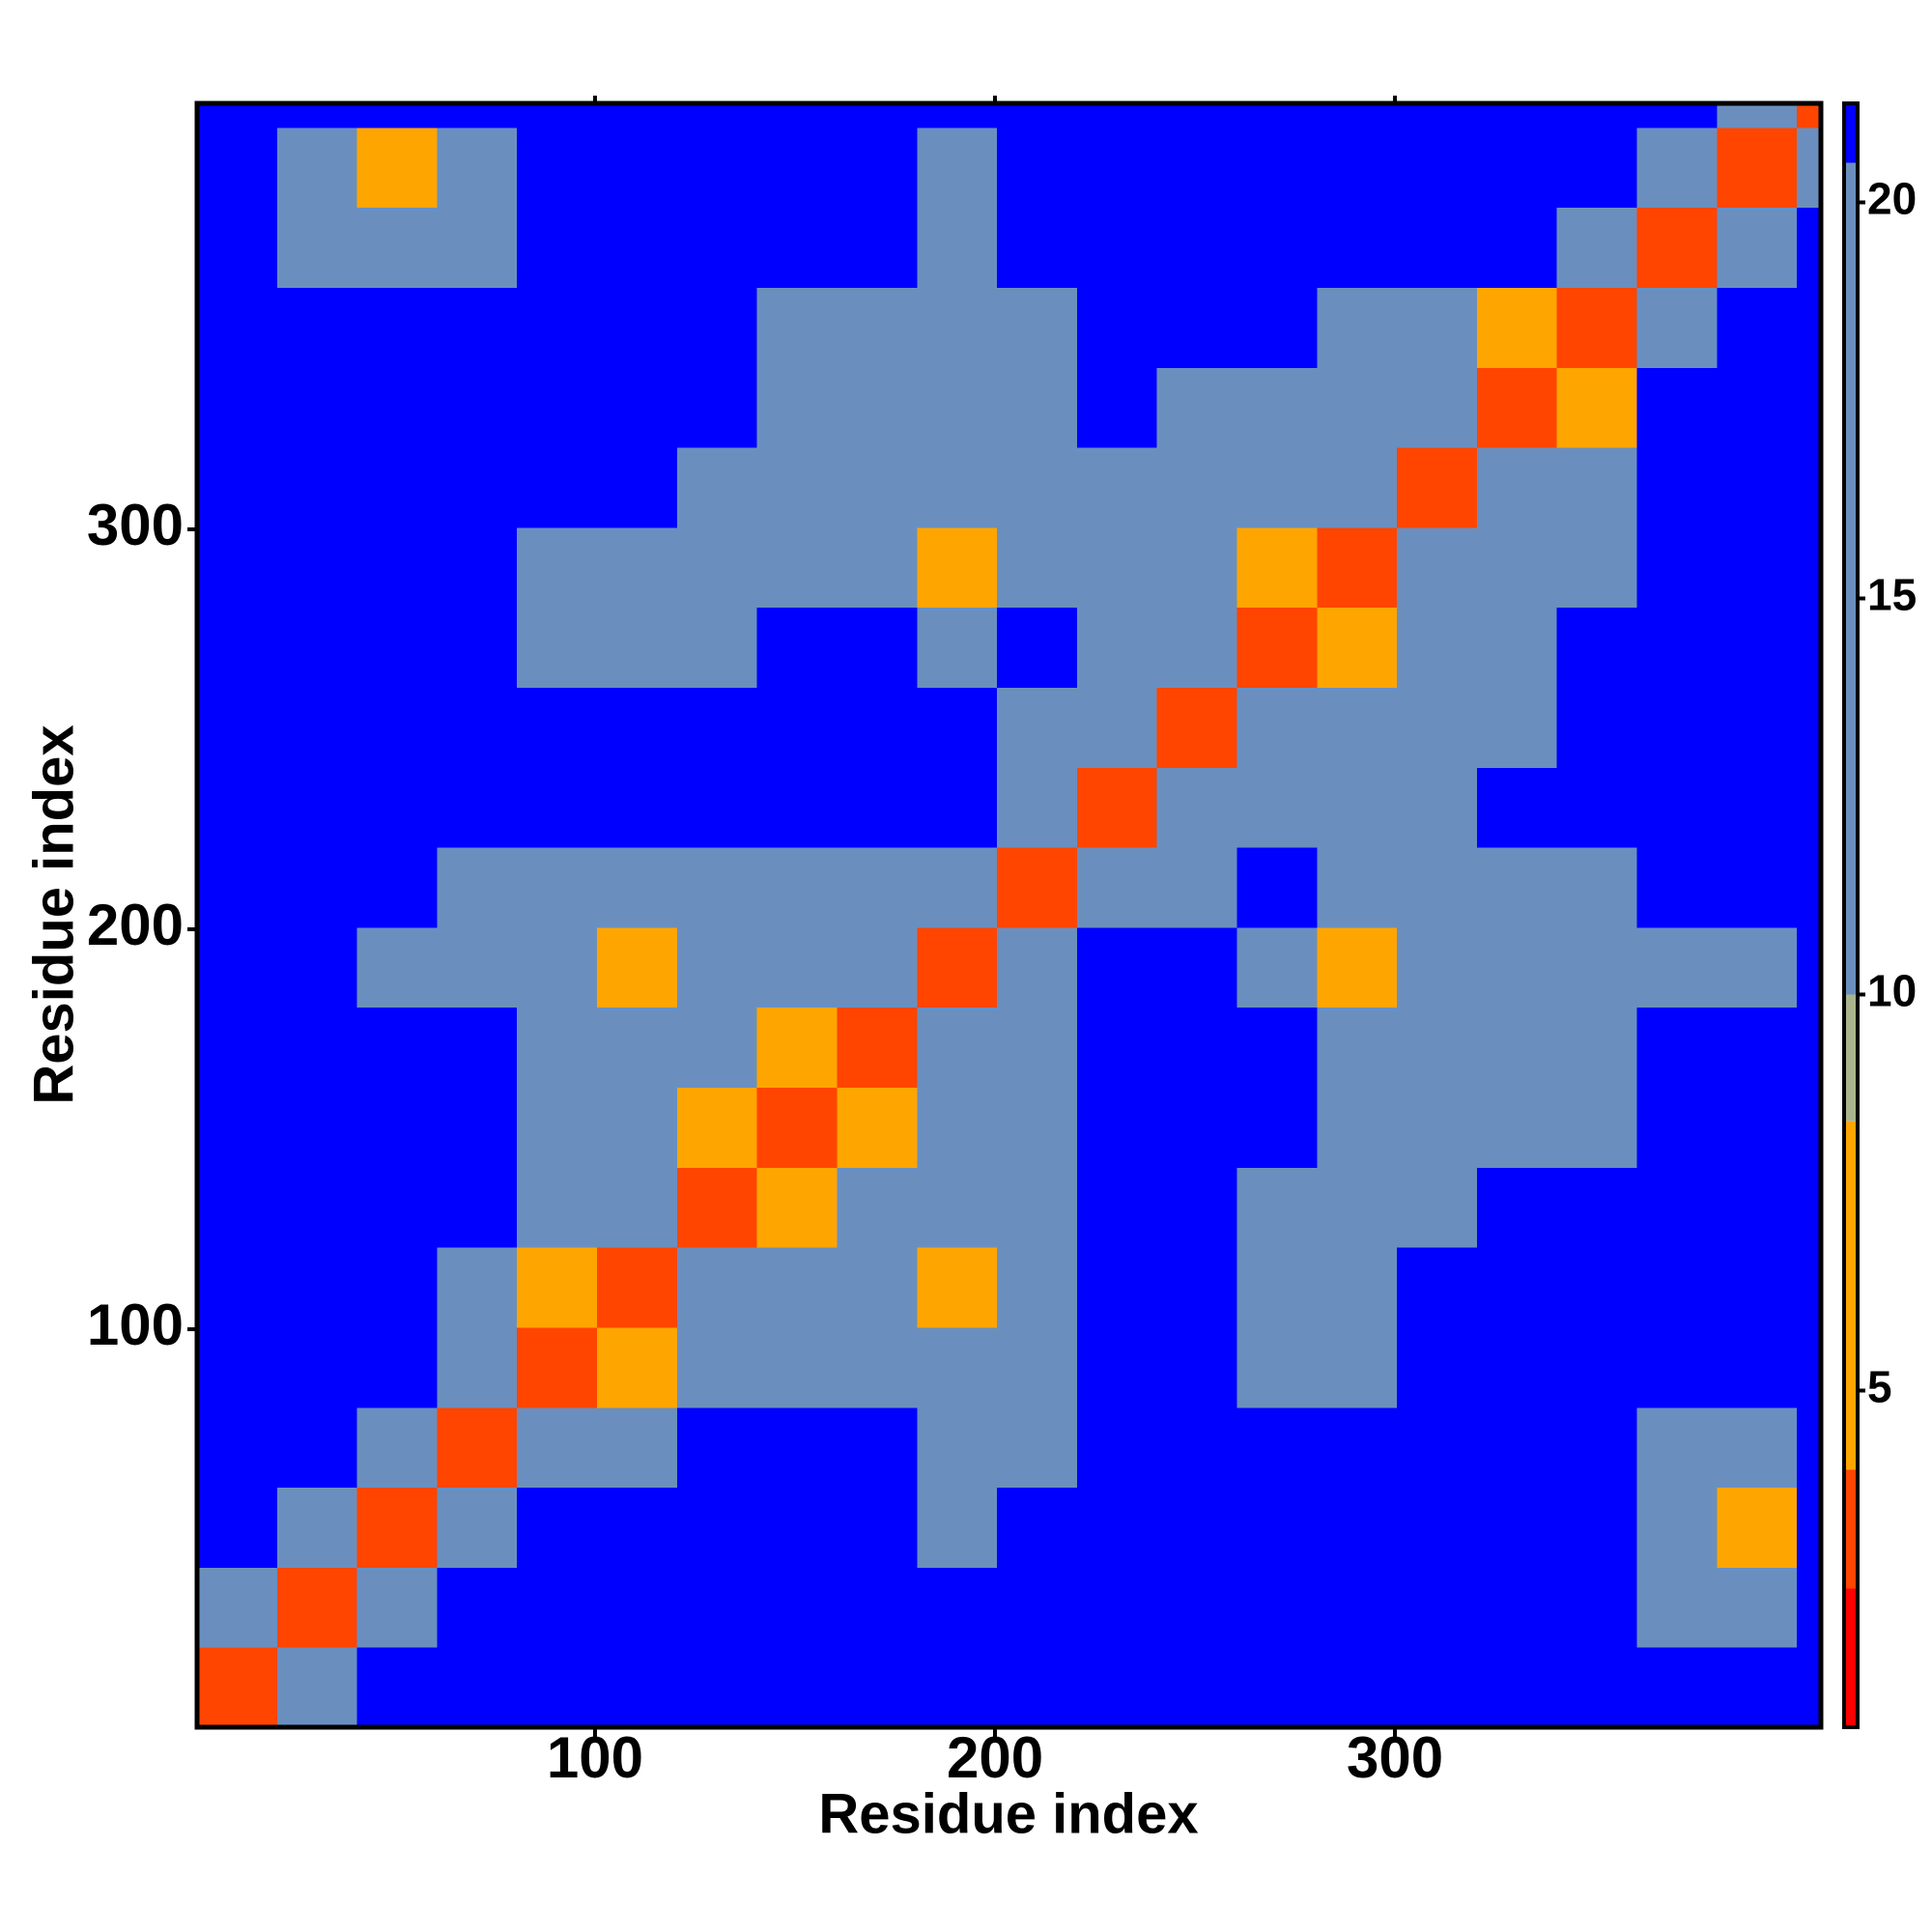 This screenshot has height=1932, width=1932. What do you see at coordinates (1892, 991) in the screenshot?
I see `colorbar-tick-label: 10` at bounding box center [1892, 991].